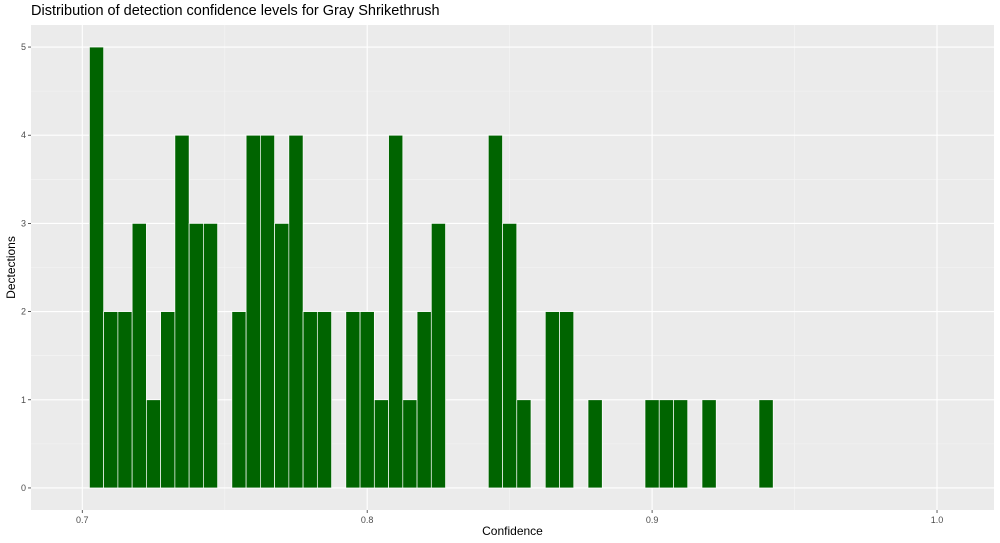 This screenshot has width=1000, height=543. What do you see at coordinates (23, 400) in the screenshot?
I see `y-tick-label: 1` at bounding box center [23, 400].